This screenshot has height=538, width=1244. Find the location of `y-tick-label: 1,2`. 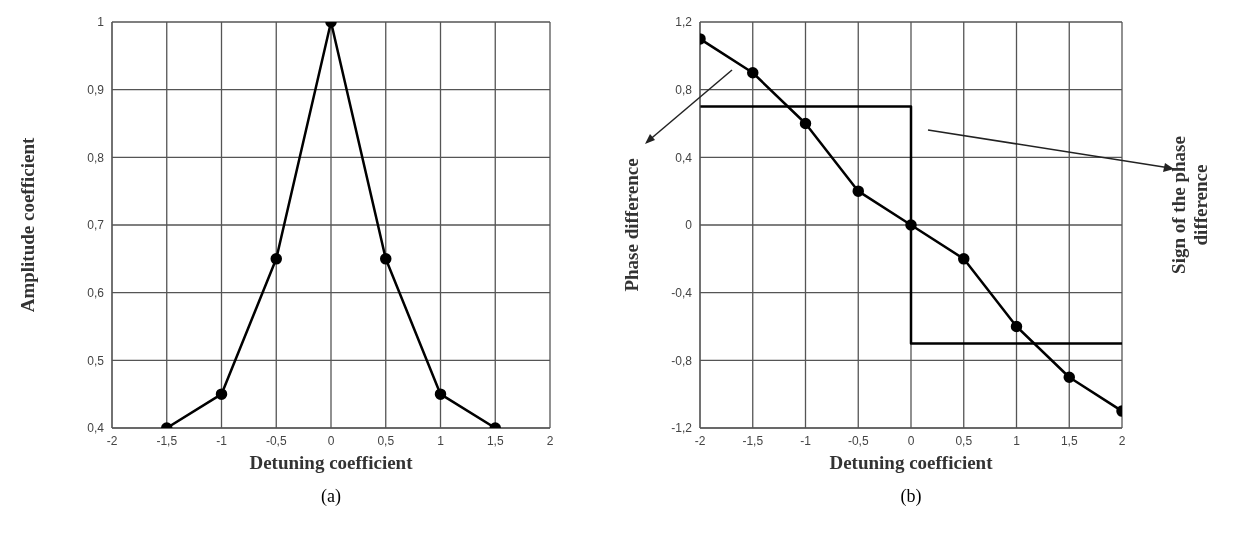

y-tick-label: 1,2 is located at coordinates (684, 22).